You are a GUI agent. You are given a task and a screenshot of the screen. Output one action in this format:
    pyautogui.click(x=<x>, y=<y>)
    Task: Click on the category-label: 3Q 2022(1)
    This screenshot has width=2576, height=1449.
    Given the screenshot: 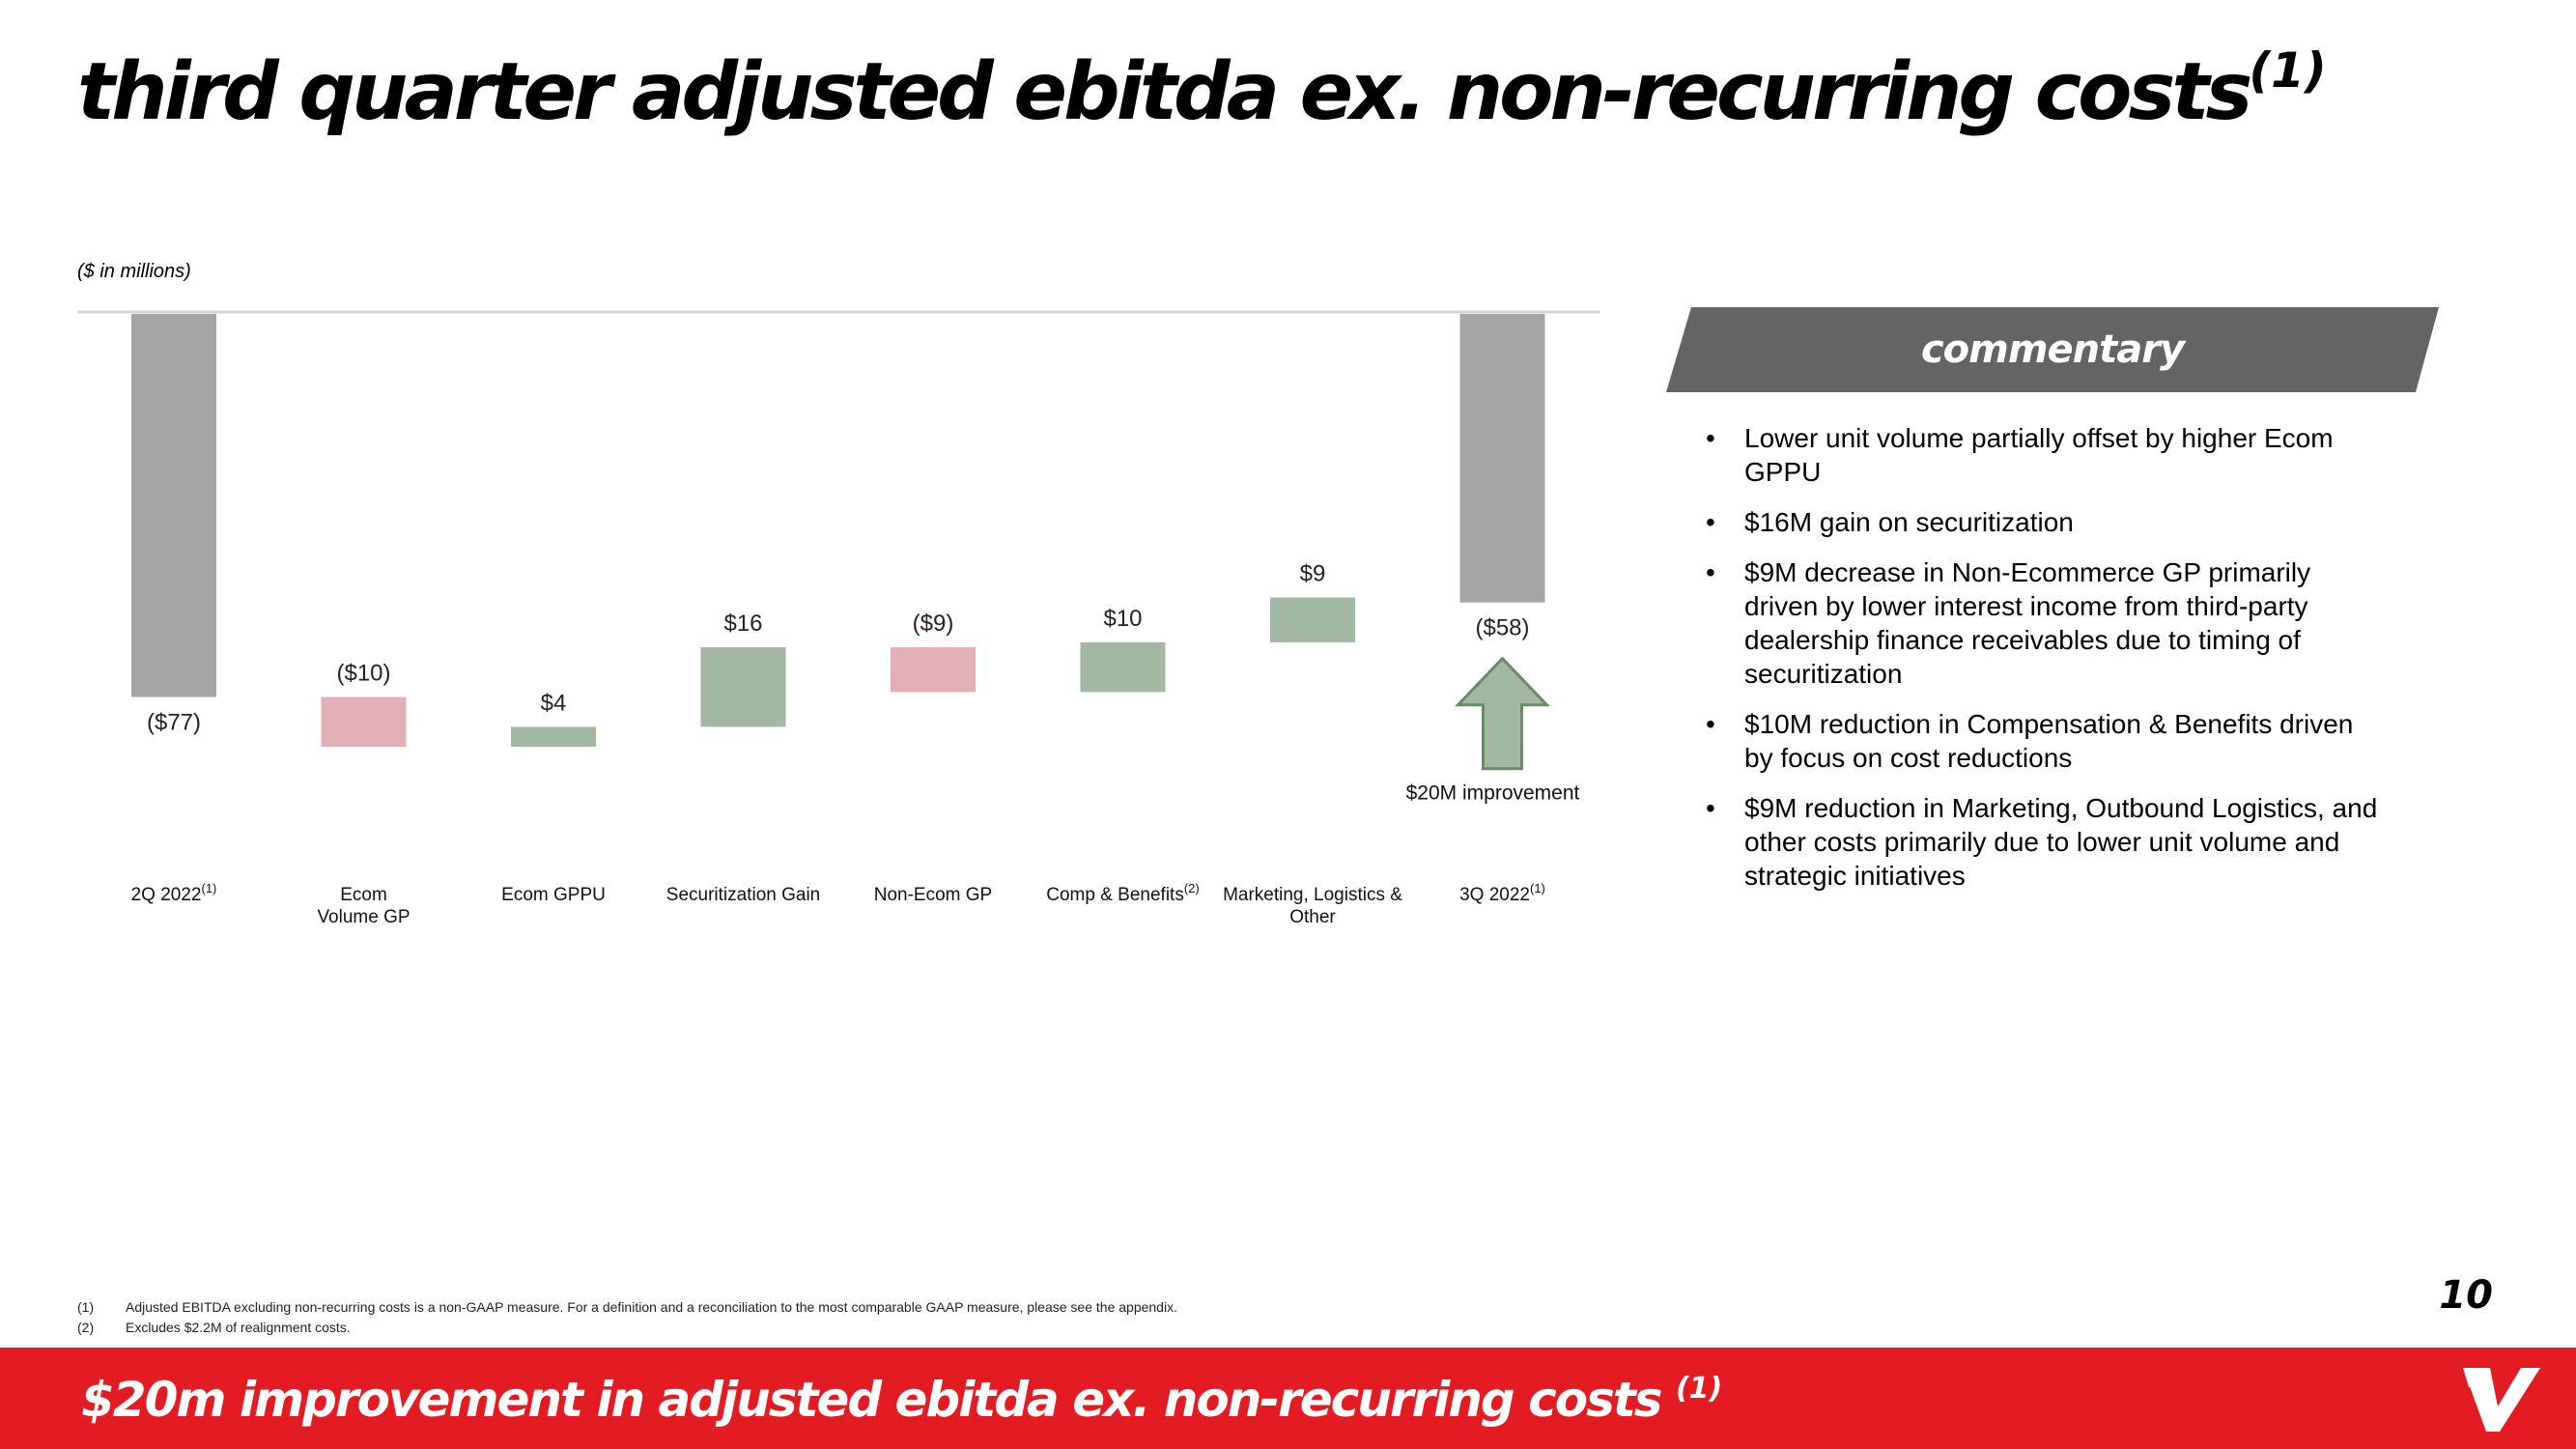 What is the action you would take?
    pyautogui.click(x=1502, y=893)
    